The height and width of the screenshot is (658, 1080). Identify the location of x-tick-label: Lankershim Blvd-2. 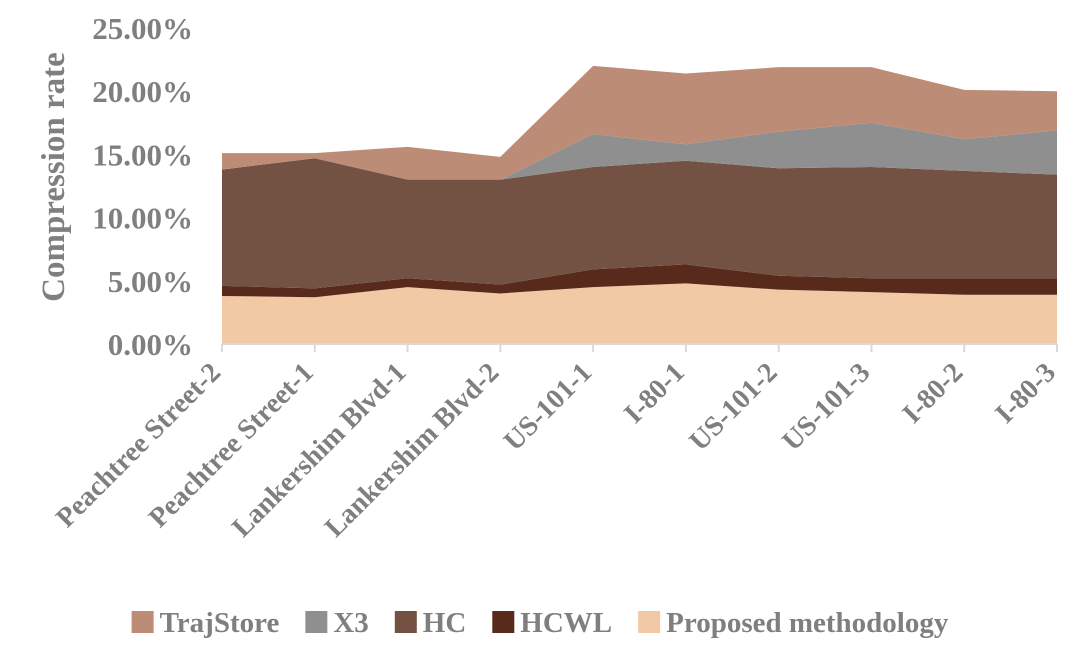
(412, 450).